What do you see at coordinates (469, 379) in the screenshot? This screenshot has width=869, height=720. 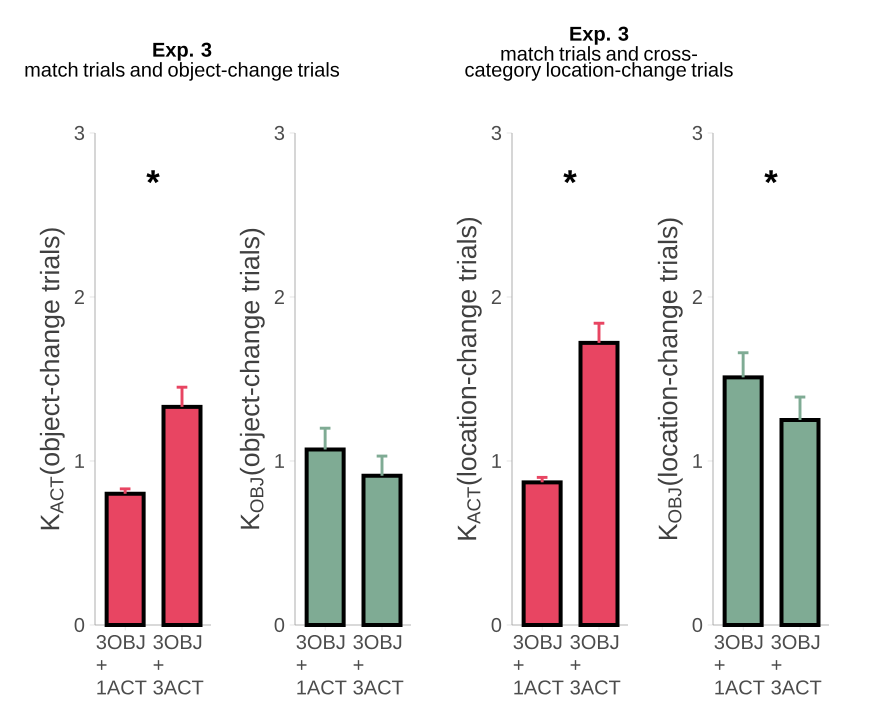 I see `y-axis-title: K$_{ACT}$(location-change trials)` at bounding box center [469, 379].